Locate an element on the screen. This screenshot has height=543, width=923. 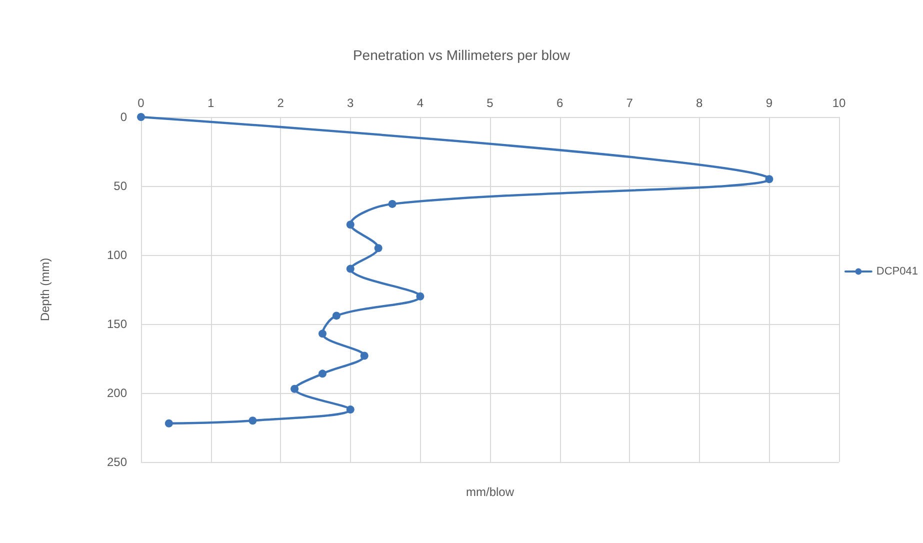
x-axis-title: mm/blow is located at coordinates (490, 492).